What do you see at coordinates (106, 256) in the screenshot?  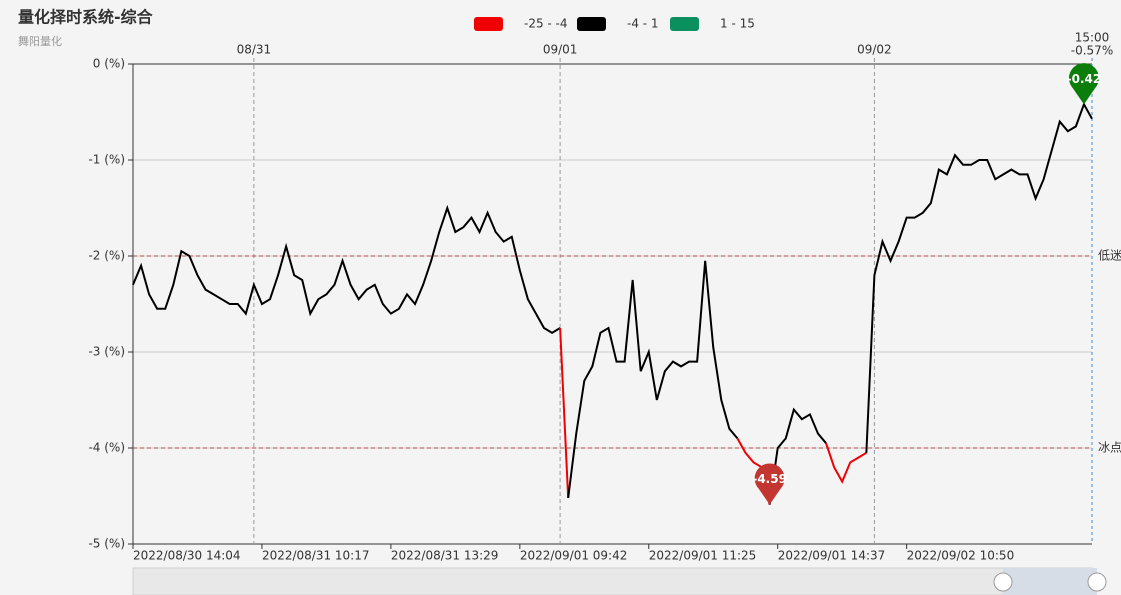 I see `y-tick-label: -2 (%)` at bounding box center [106, 256].